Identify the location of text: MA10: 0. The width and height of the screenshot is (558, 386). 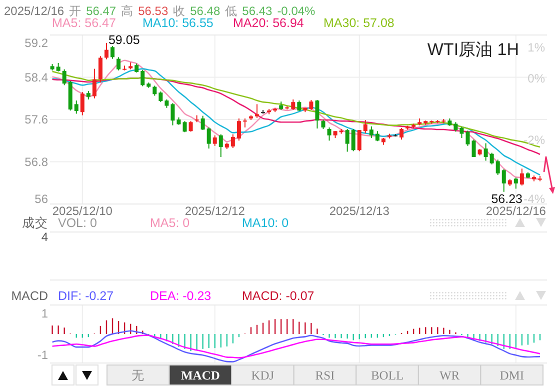
(265, 223).